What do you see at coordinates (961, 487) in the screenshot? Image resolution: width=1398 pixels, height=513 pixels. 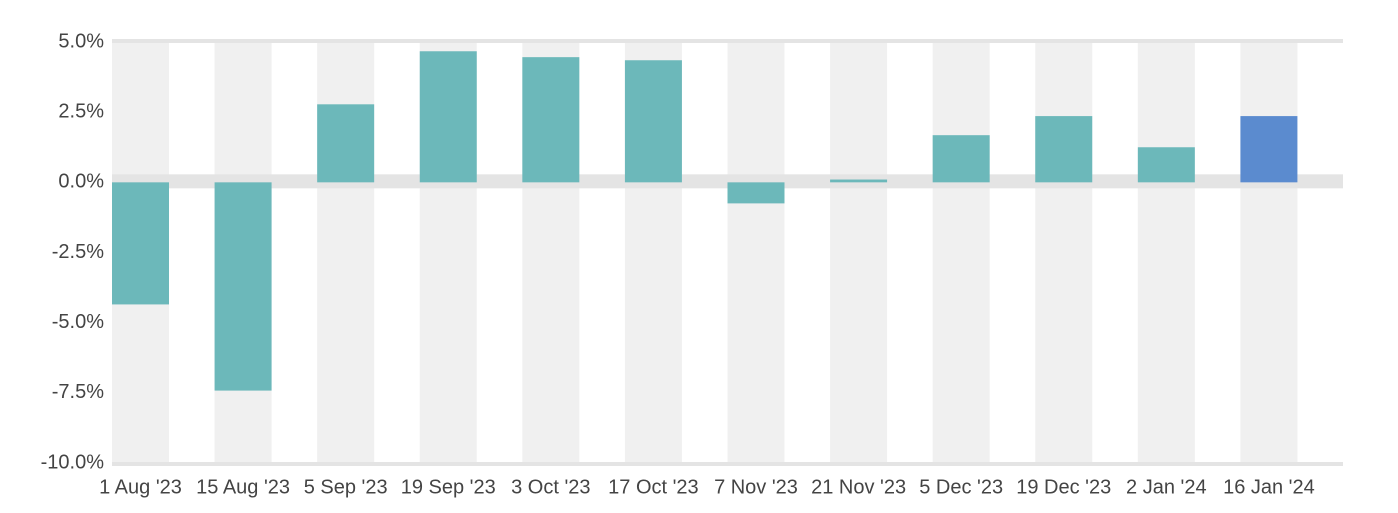 I see `x-tick-label: 5 Dec '23` at bounding box center [961, 487].